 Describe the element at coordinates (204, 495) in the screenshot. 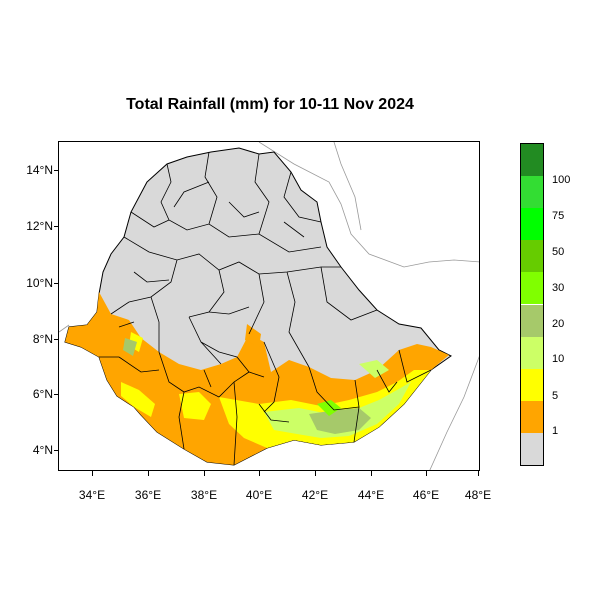

I see `x-tick-label-38e: 38°E` at that location.